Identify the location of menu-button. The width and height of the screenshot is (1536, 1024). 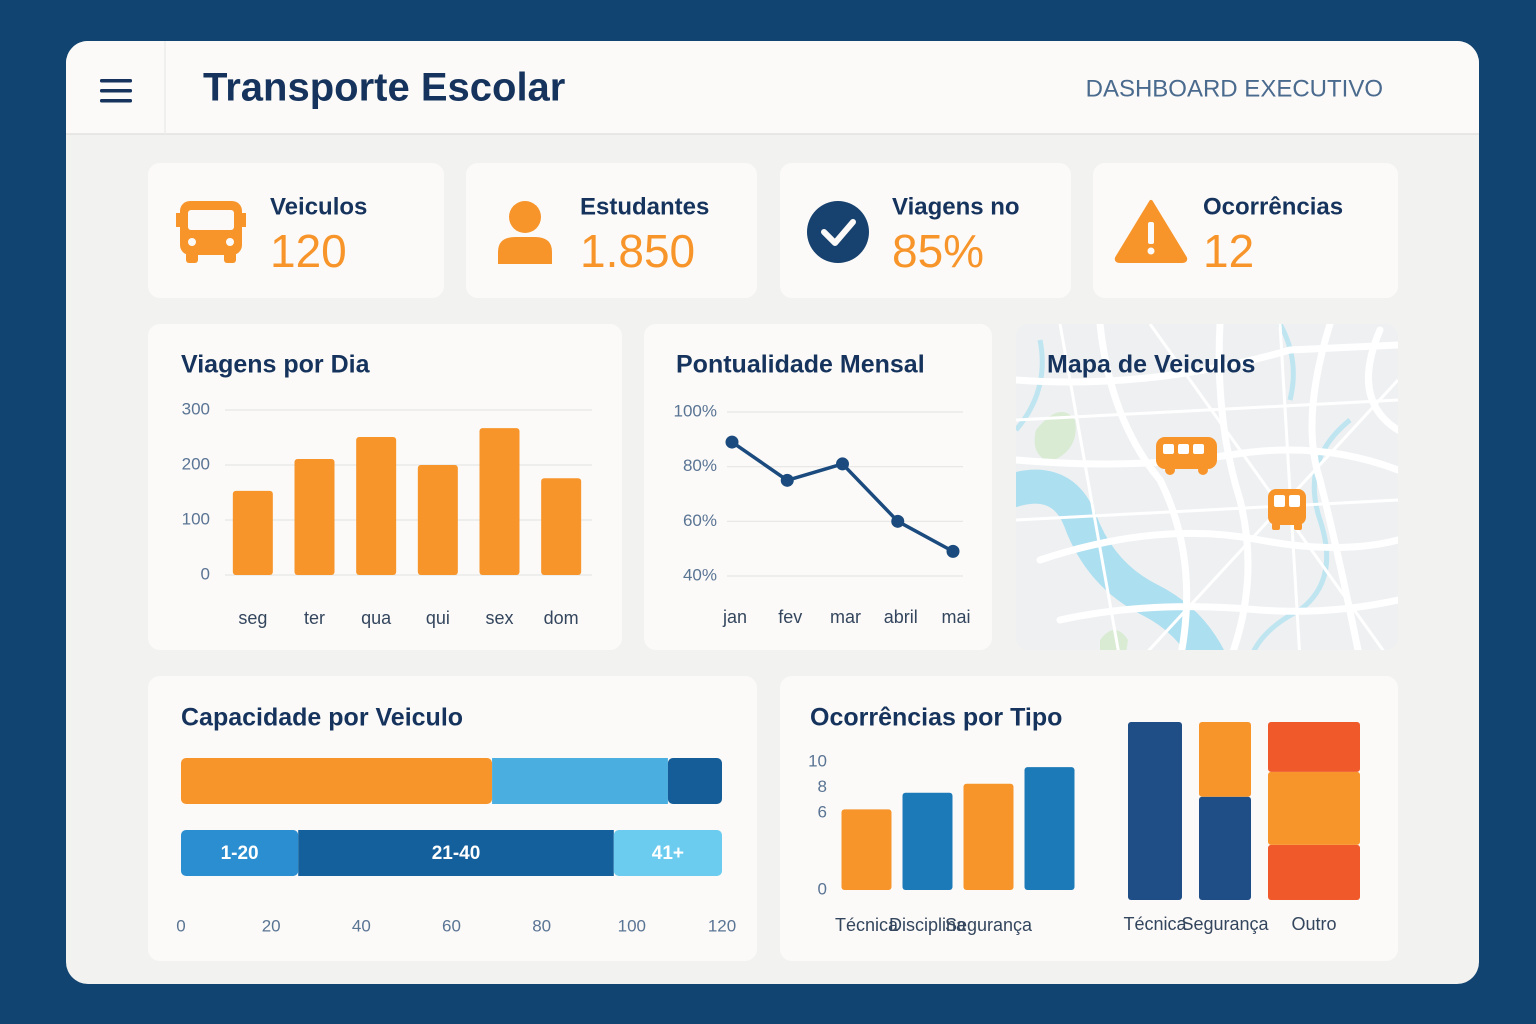
(116, 91).